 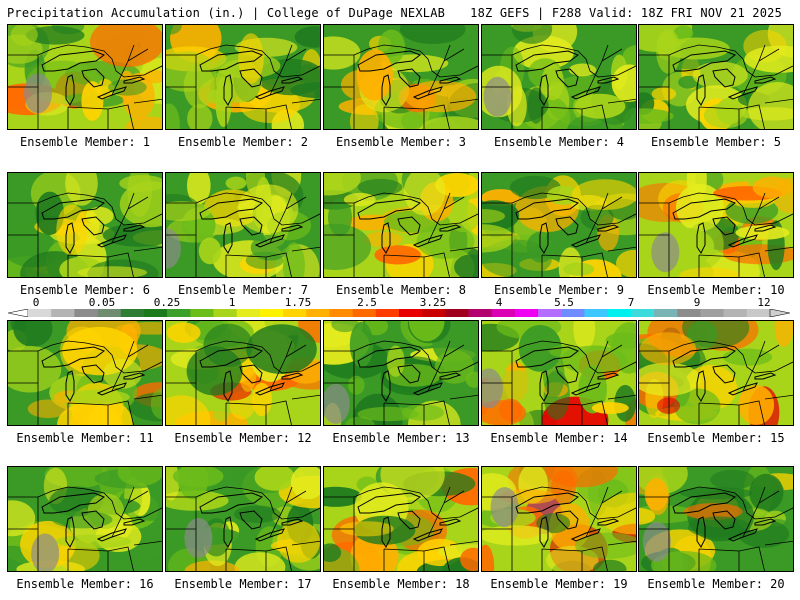 What do you see at coordinates (298, 302) in the screenshot?
I see `colorbar-tick-label: 1.75` at bounding box center [298, 302].